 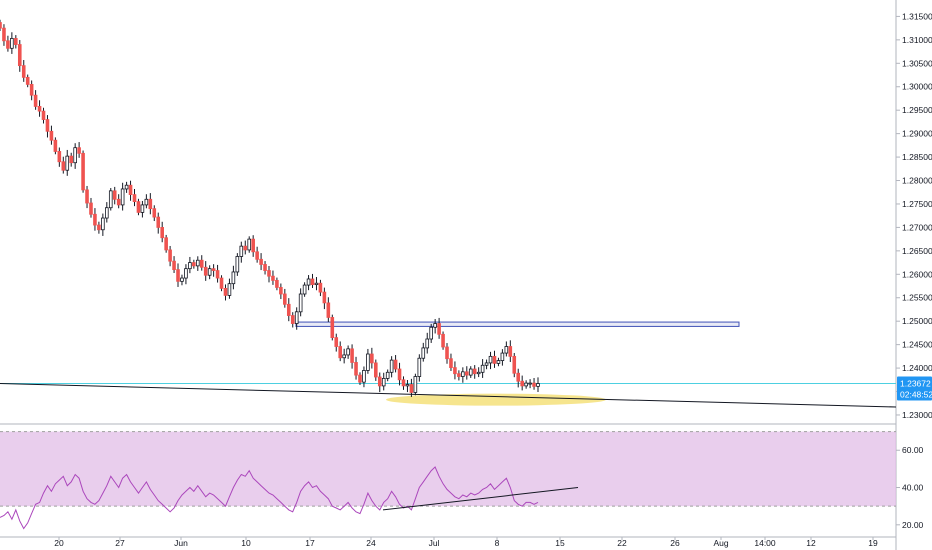 I want to click on rsi-divergence-line, so click(x=480, y=499).